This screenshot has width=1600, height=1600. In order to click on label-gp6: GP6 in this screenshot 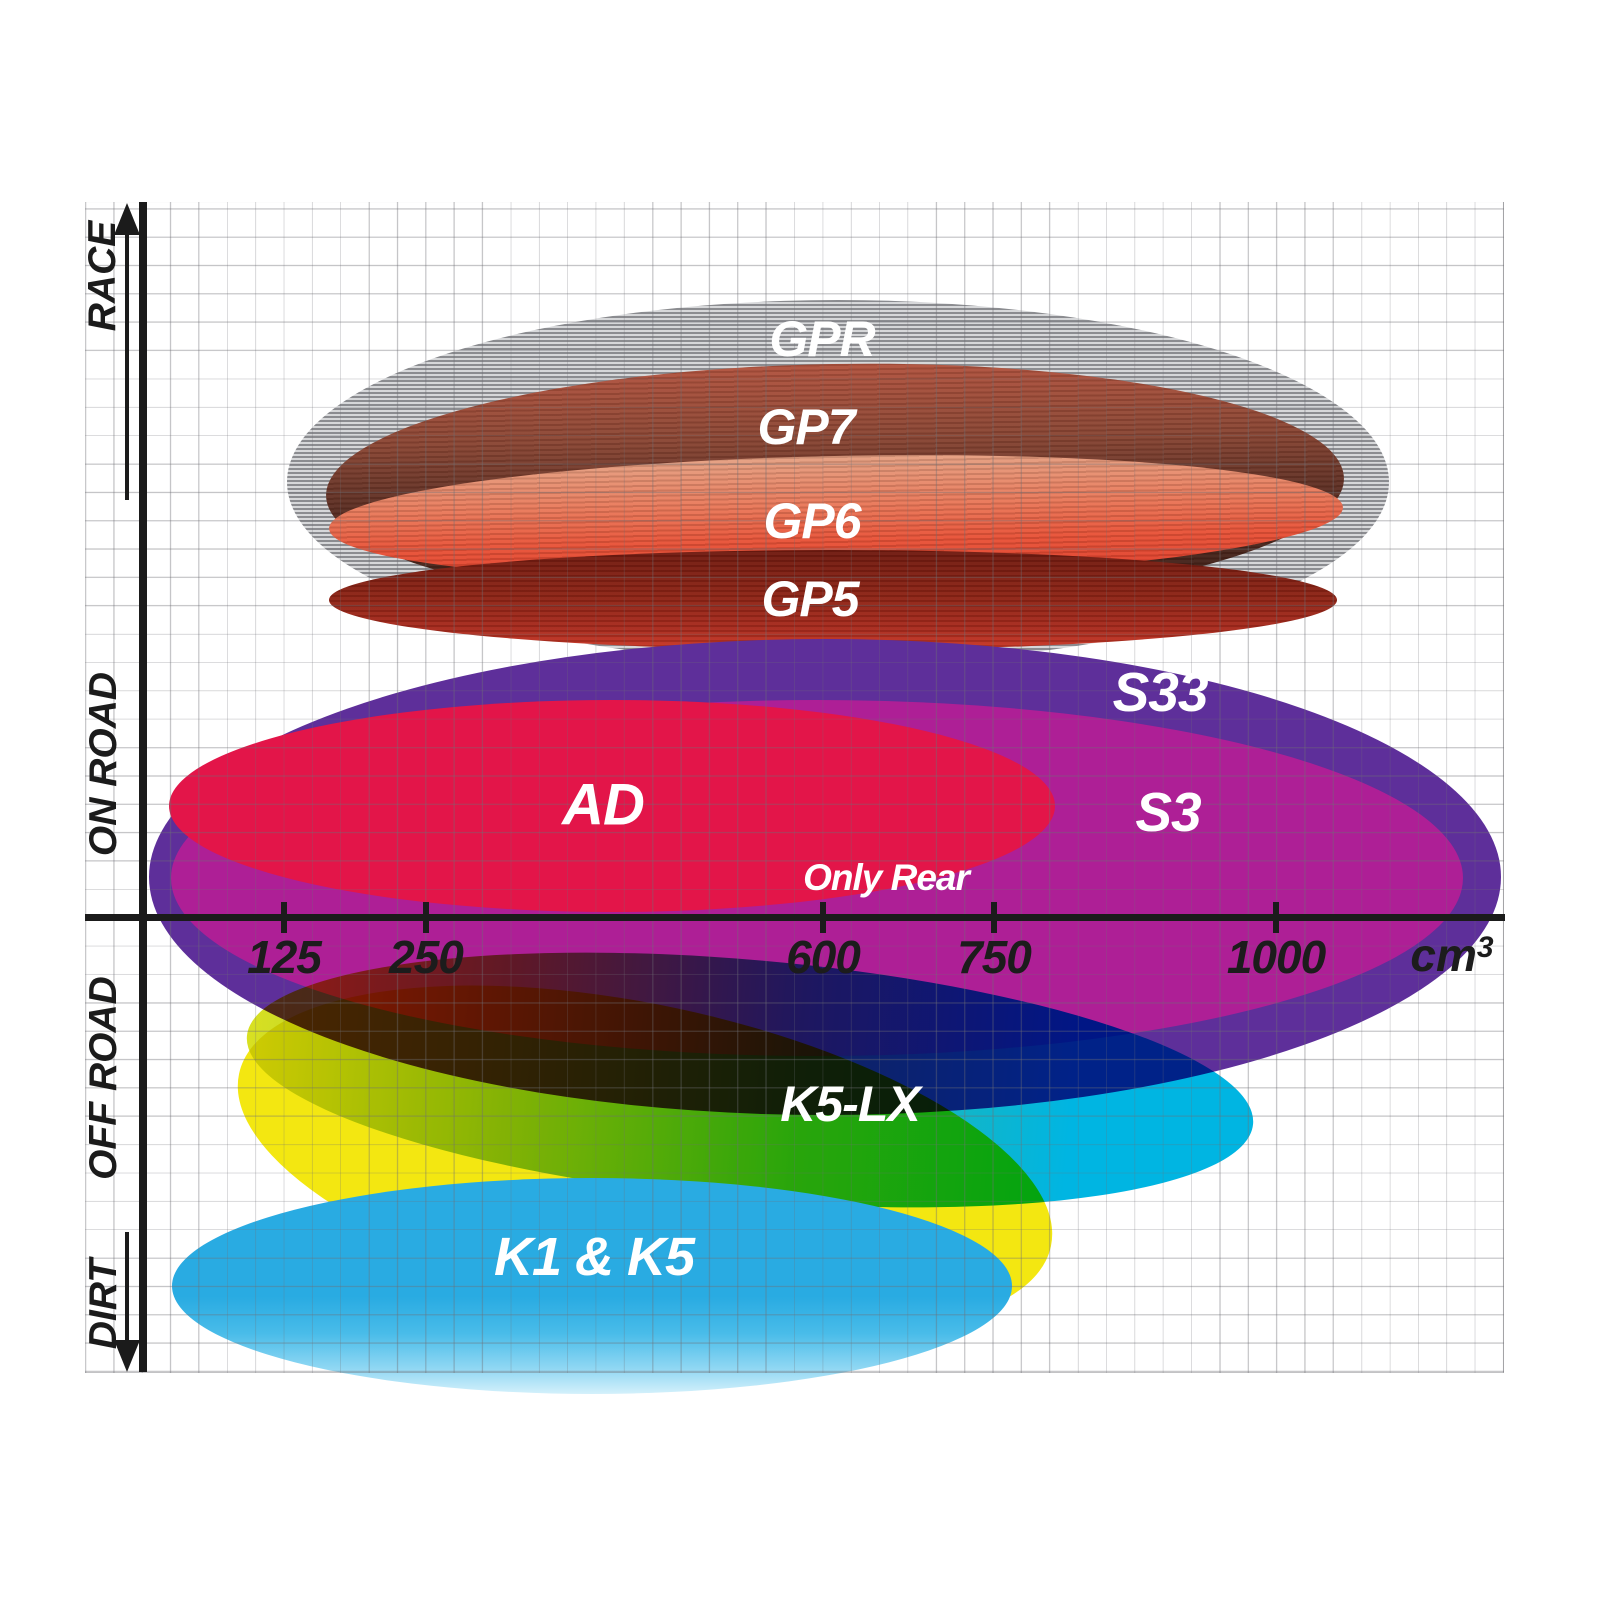, I will do `click(812, 521)`.